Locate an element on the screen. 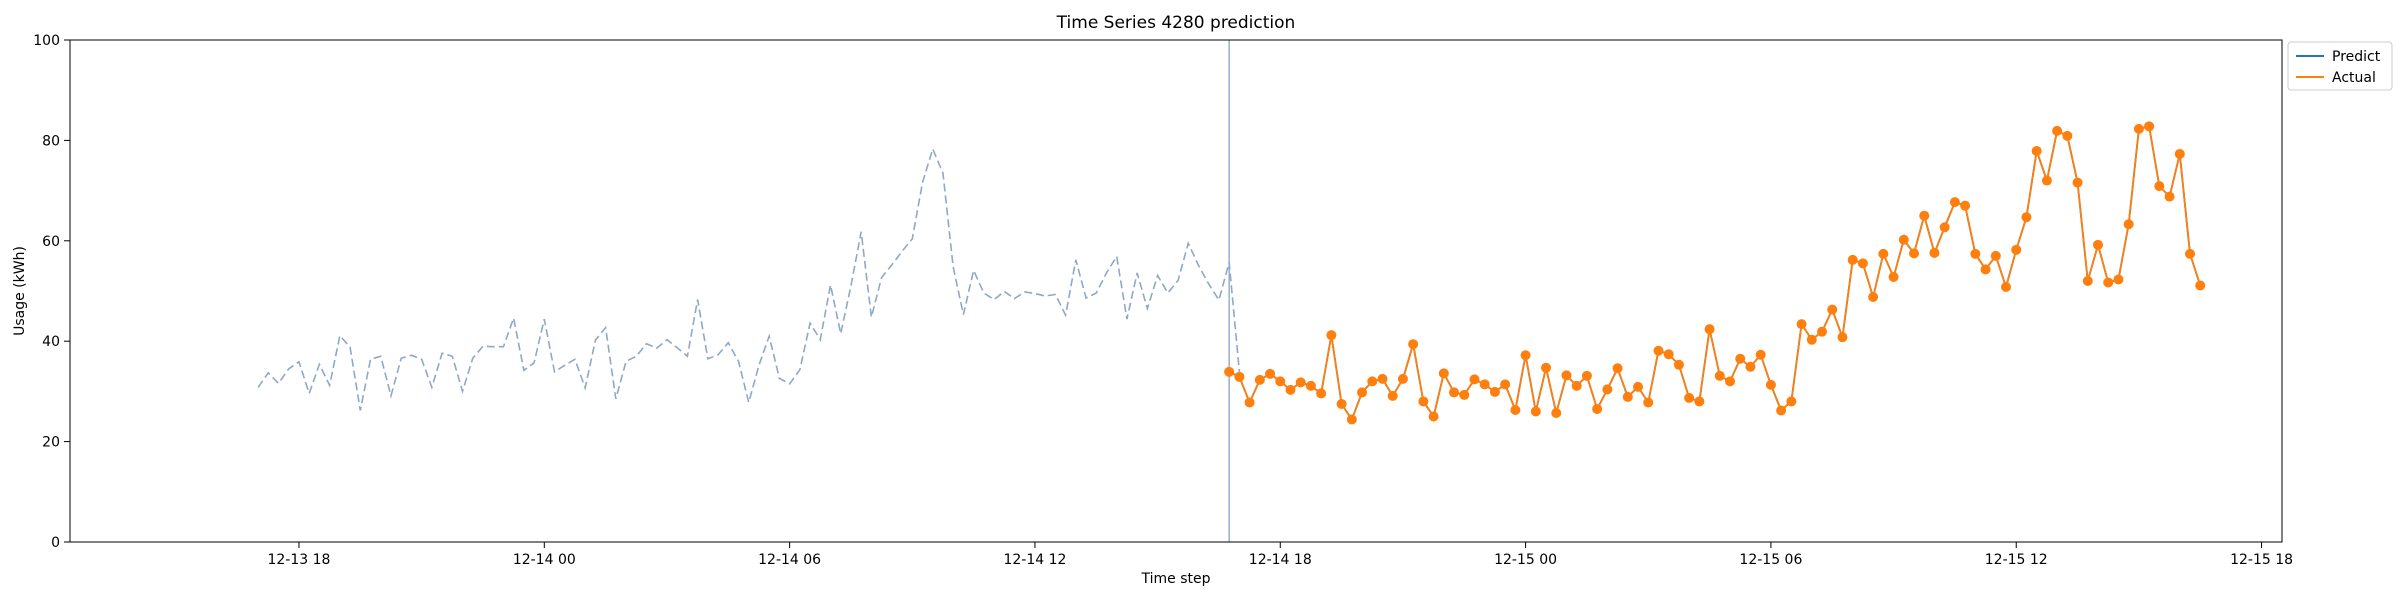 Image resolution: width=2400 pixels, height=600 pixels. legend-label-actual: Actual is located at coordinates (2354, 78).